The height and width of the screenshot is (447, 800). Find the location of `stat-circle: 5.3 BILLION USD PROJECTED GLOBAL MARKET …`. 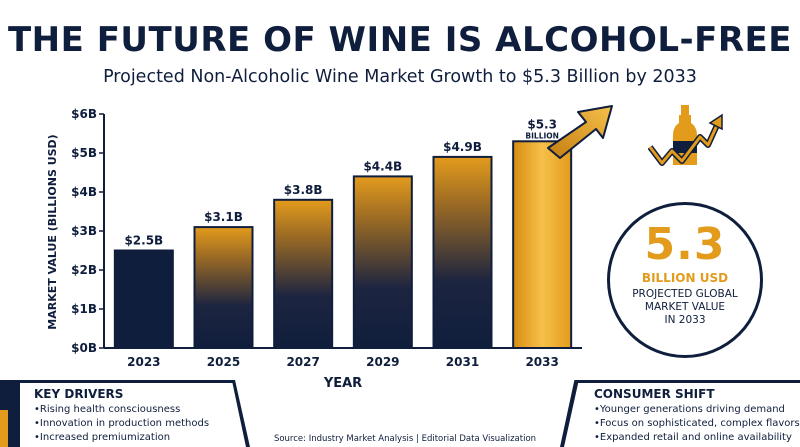

stat-circle: 5.3 BILLION USD PROJECTED GLOBAL MARKET … is located at coordinates (685, 280).